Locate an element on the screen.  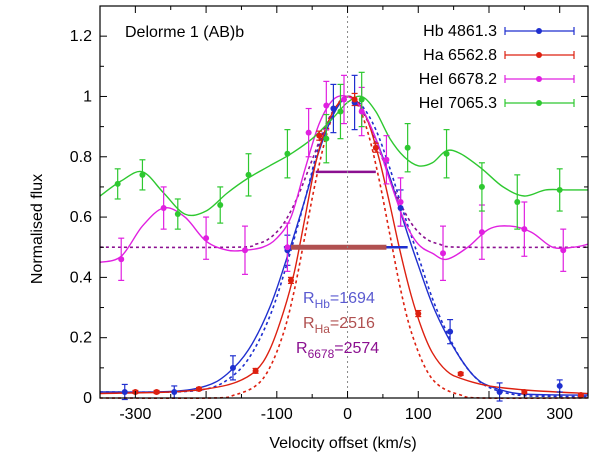
y-tick-label: 0.4 is located at coordinates (81, 277).